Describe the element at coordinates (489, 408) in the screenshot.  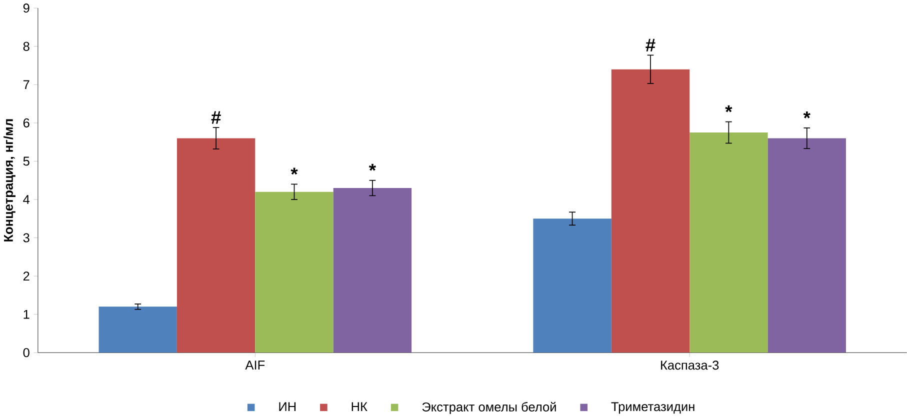
I see `legend-label: Экстракт омелы белой` at that location.